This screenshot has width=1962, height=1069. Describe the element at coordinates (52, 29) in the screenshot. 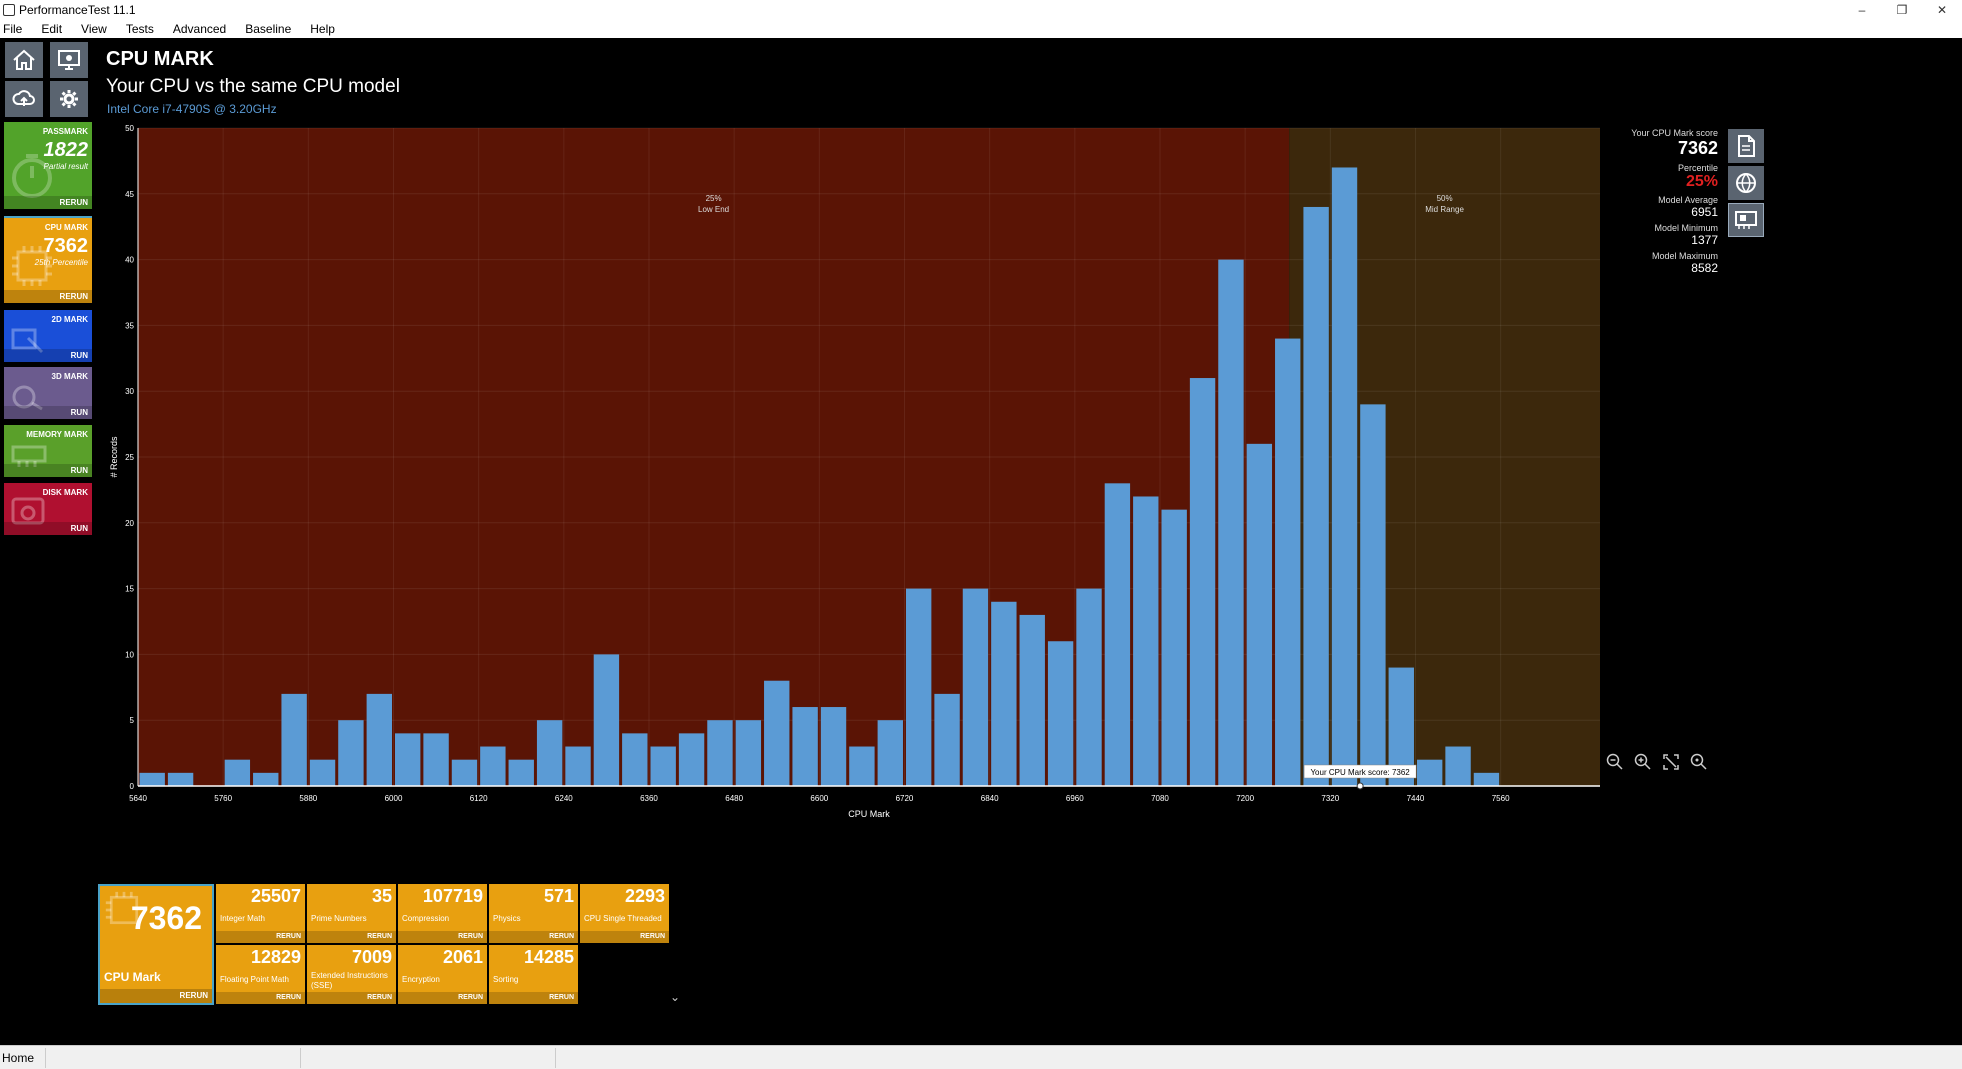

I see `menu-edit: Edit` at that location.